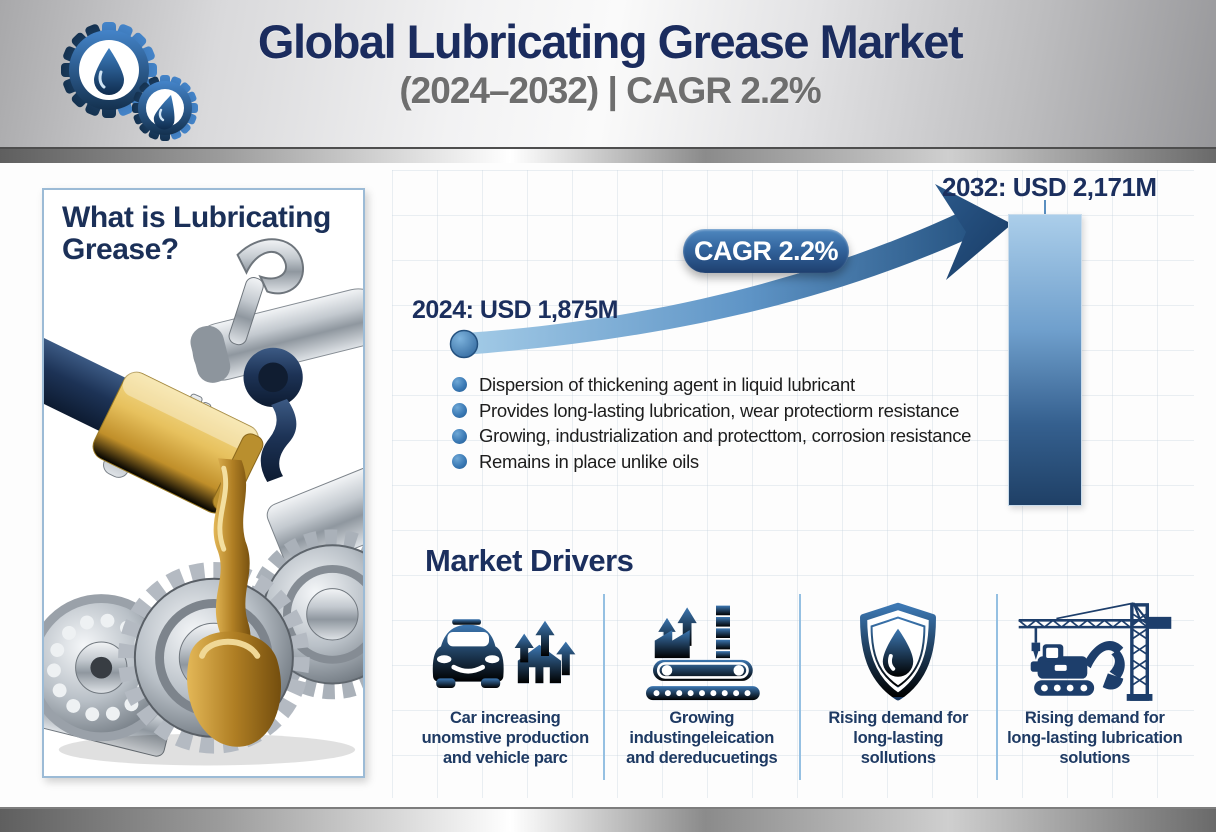 Image resolution: width=1216 pixels, height=832 pixels. What do you see at coordinates (515, 310) in the screenshot?
I see `value-label-2024: 2024: USD 1,875M` at bounding box center [515, 310].